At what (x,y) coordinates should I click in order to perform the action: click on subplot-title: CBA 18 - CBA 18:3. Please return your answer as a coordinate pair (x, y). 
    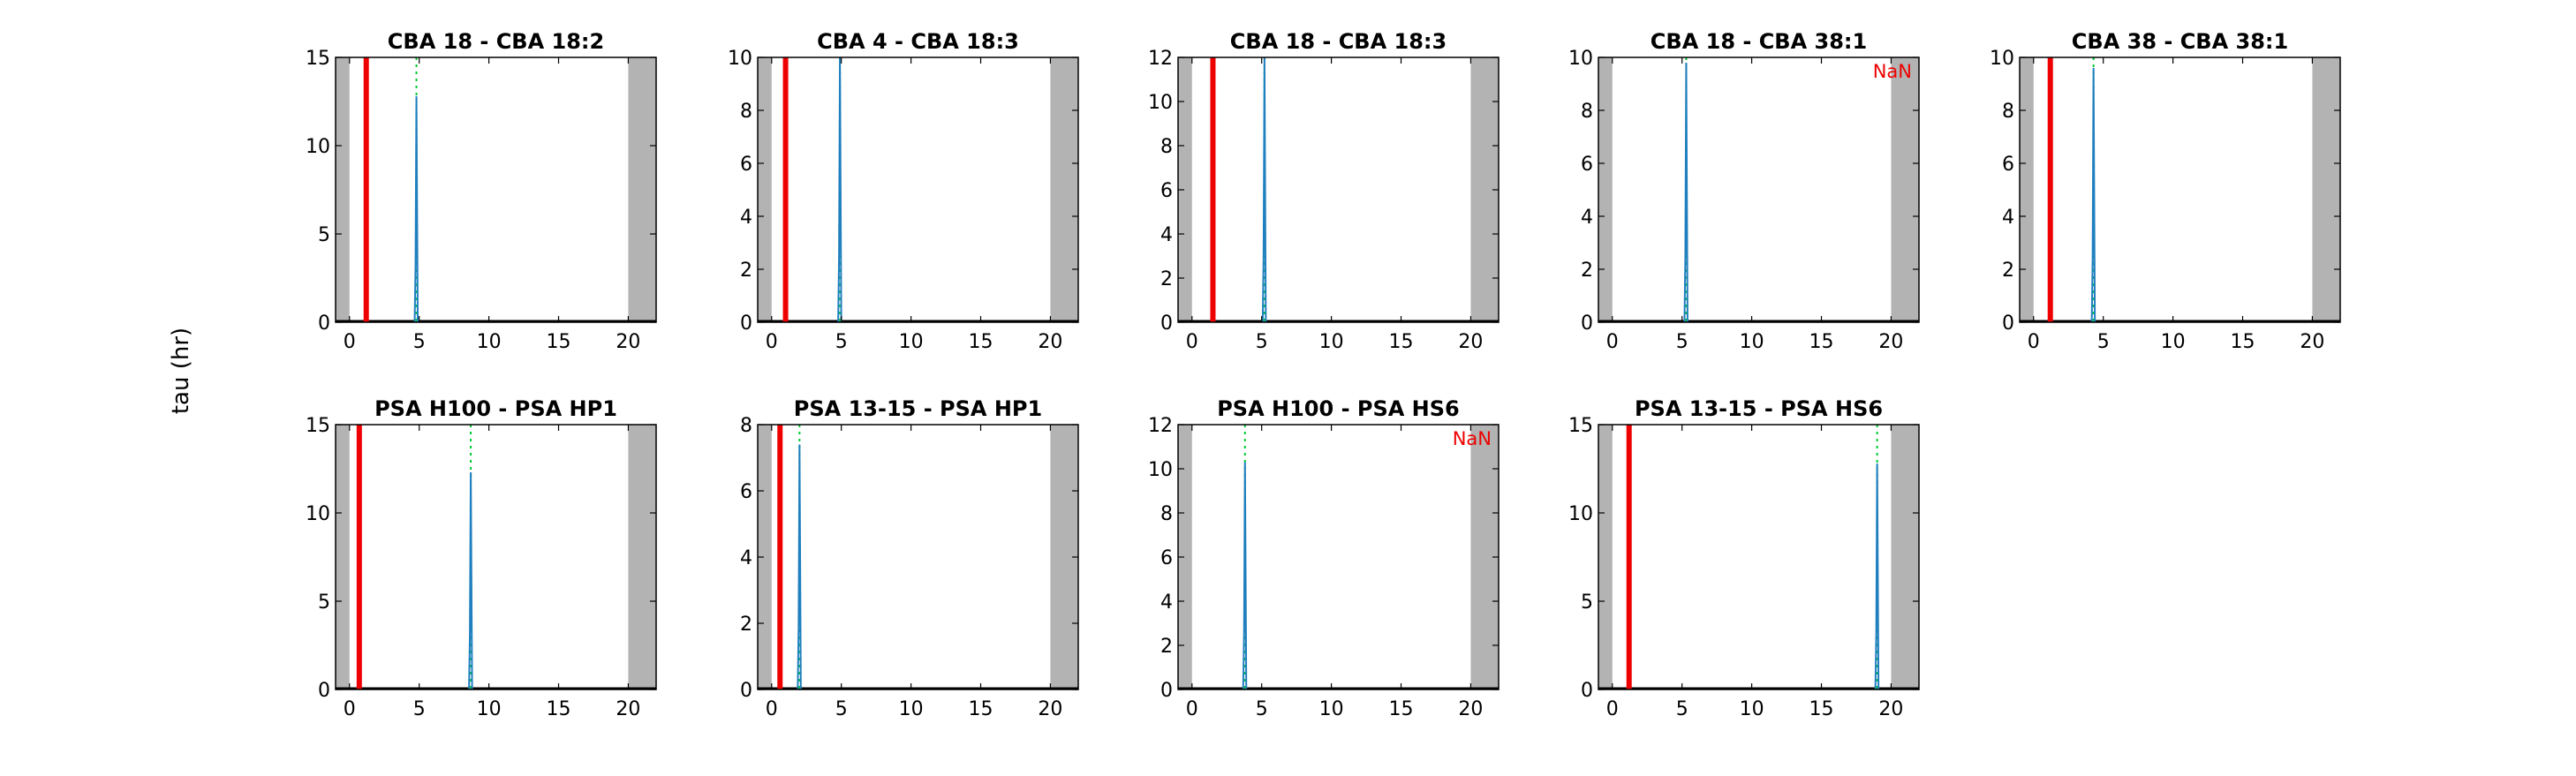
    Looking at the image, I should click on (1339, 41).